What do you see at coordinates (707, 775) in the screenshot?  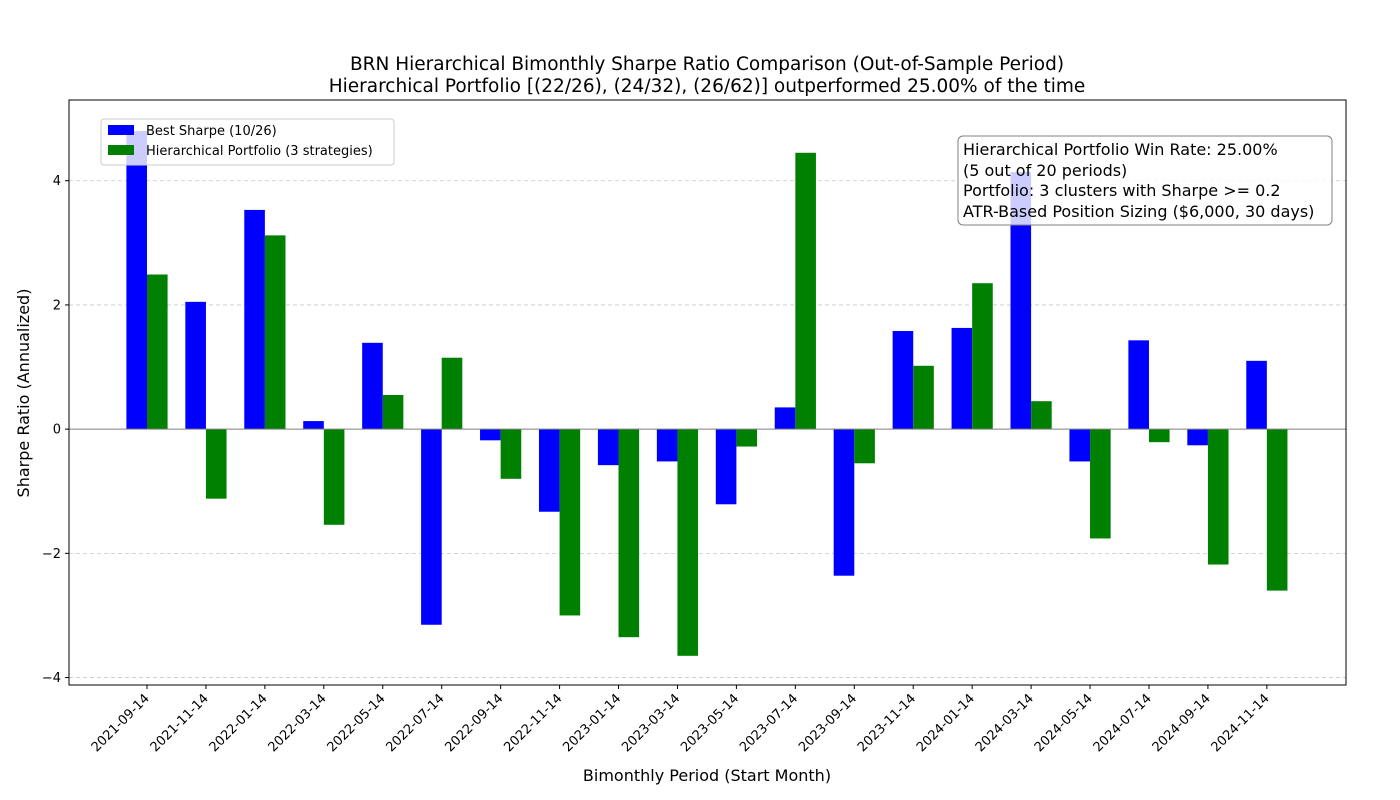 I see `x-axis-label: Bimonthly Period (Start Month)` at bounding box center [707, 775].